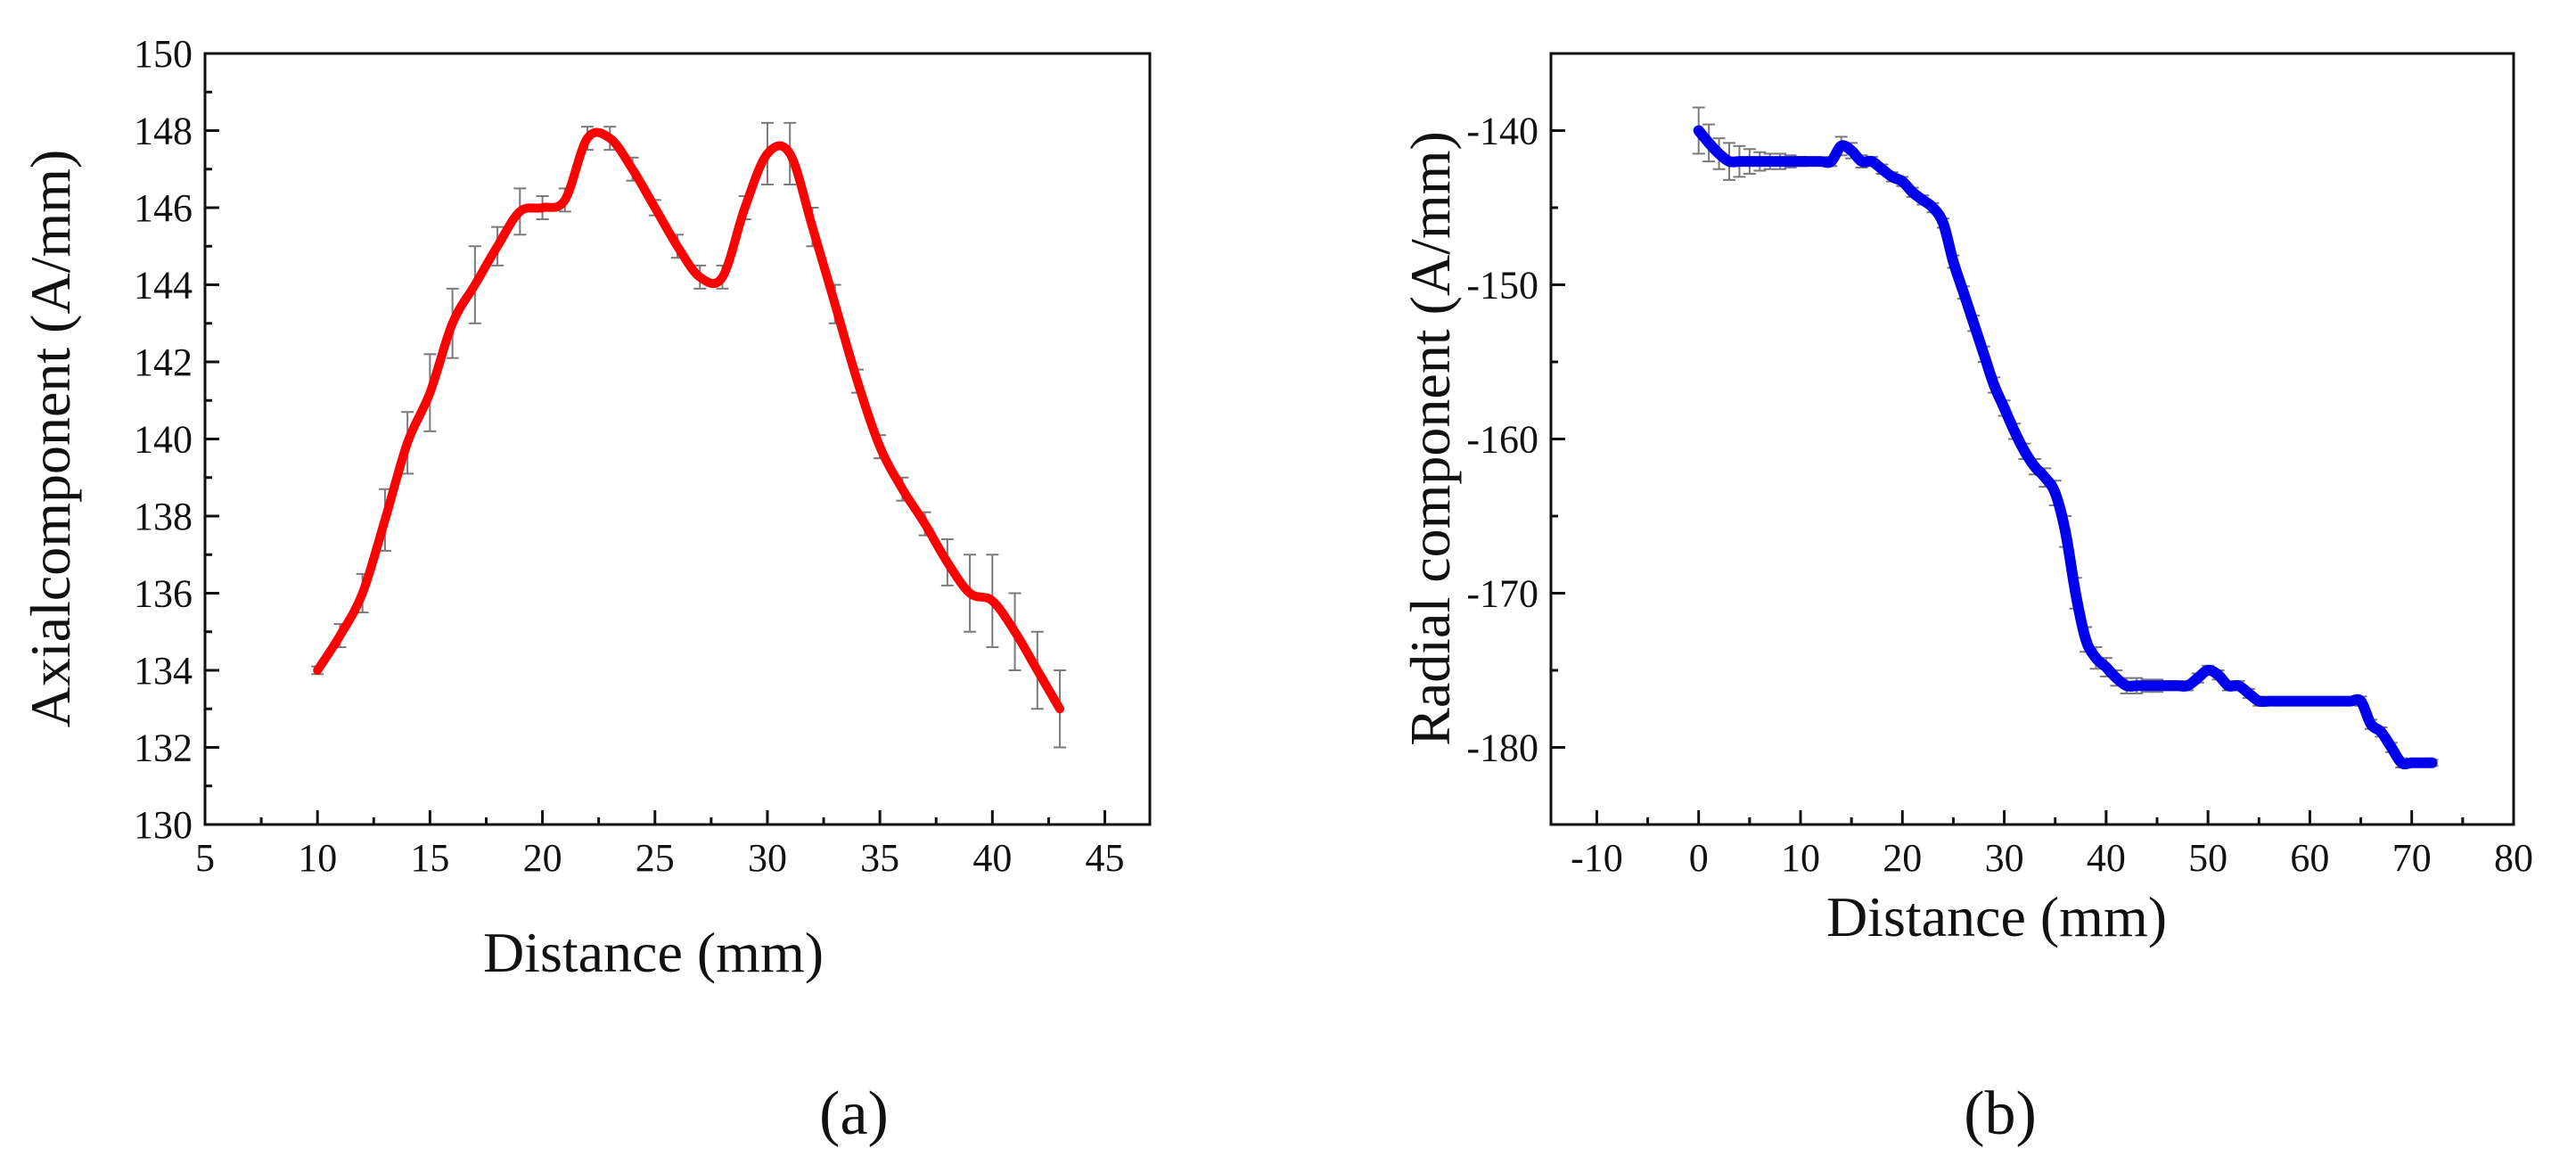  Describe the element at coordinates (2052, 858) in the screenshot. I see `chart-b-x-tick-labels: -10 0 10 20 30 40 50 60 70 80` at that location.